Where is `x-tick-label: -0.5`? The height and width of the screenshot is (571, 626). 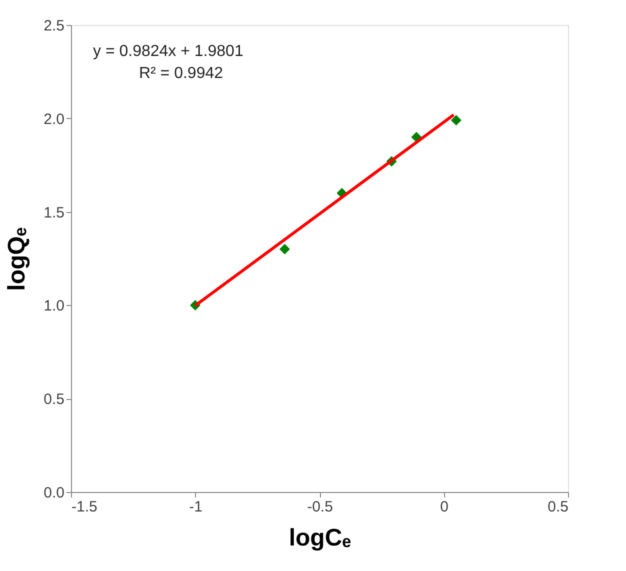 x-tick-label: -0.5 is located at coordinates (320, 507).